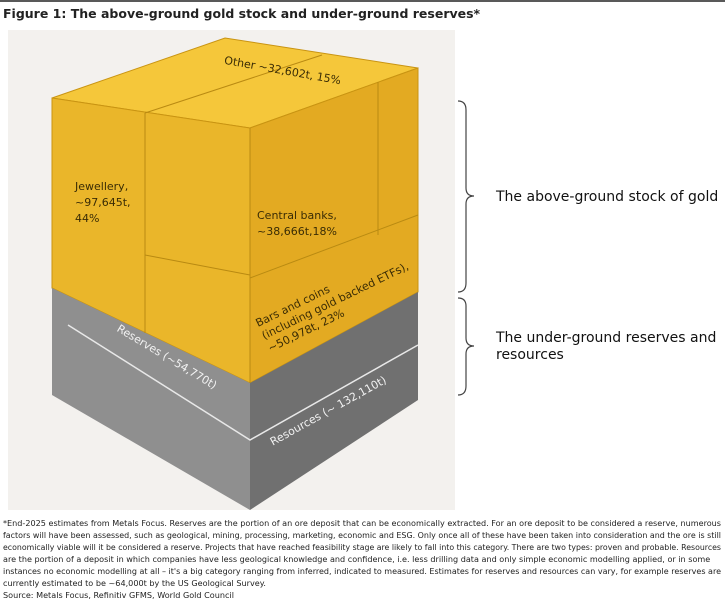 This screenshot has width=725, height=608. What do you see at coordinates (530, 355) in the screenshot?
I see `under-ground-line: resources` at bounding box center [530, 355].